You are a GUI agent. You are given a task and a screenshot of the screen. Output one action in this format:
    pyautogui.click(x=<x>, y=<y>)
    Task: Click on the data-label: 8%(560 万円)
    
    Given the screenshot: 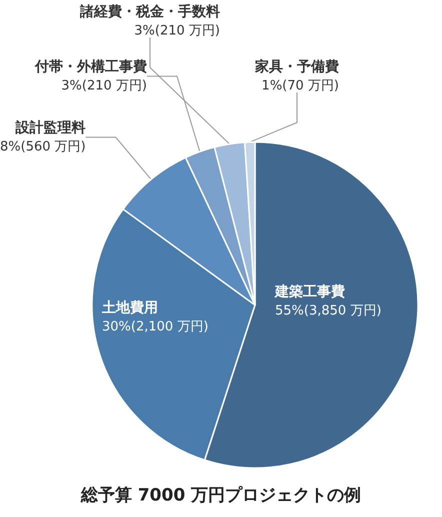 What is the action you would take?
    pyautogui.click(x=43, y=147)
    